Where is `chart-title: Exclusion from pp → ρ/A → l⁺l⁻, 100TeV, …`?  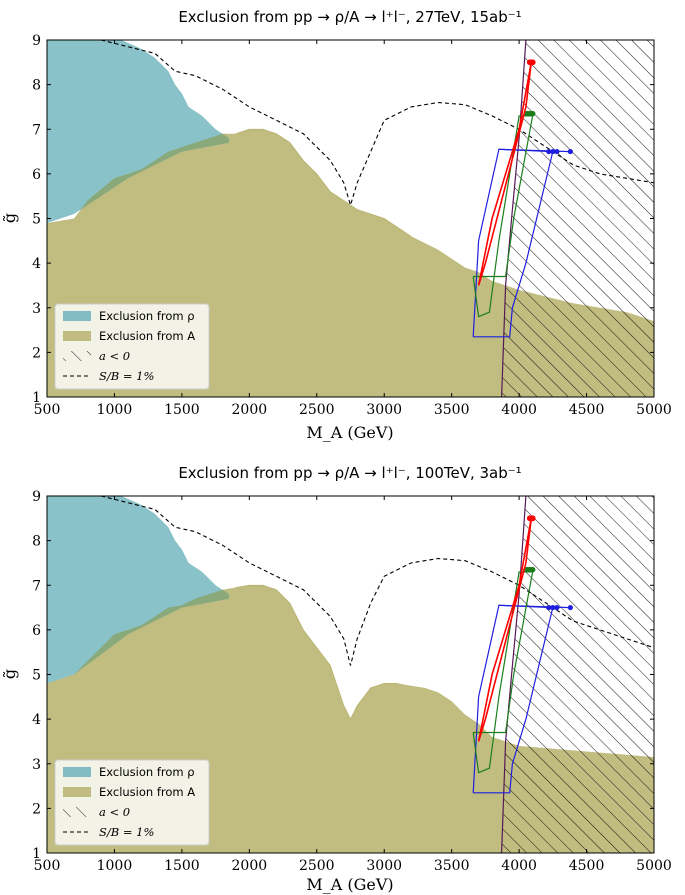
chart-title: Exclusion from pp → ρ/A → l⁺l⁻, 100TeV, … is located at coordinates (349, 473).